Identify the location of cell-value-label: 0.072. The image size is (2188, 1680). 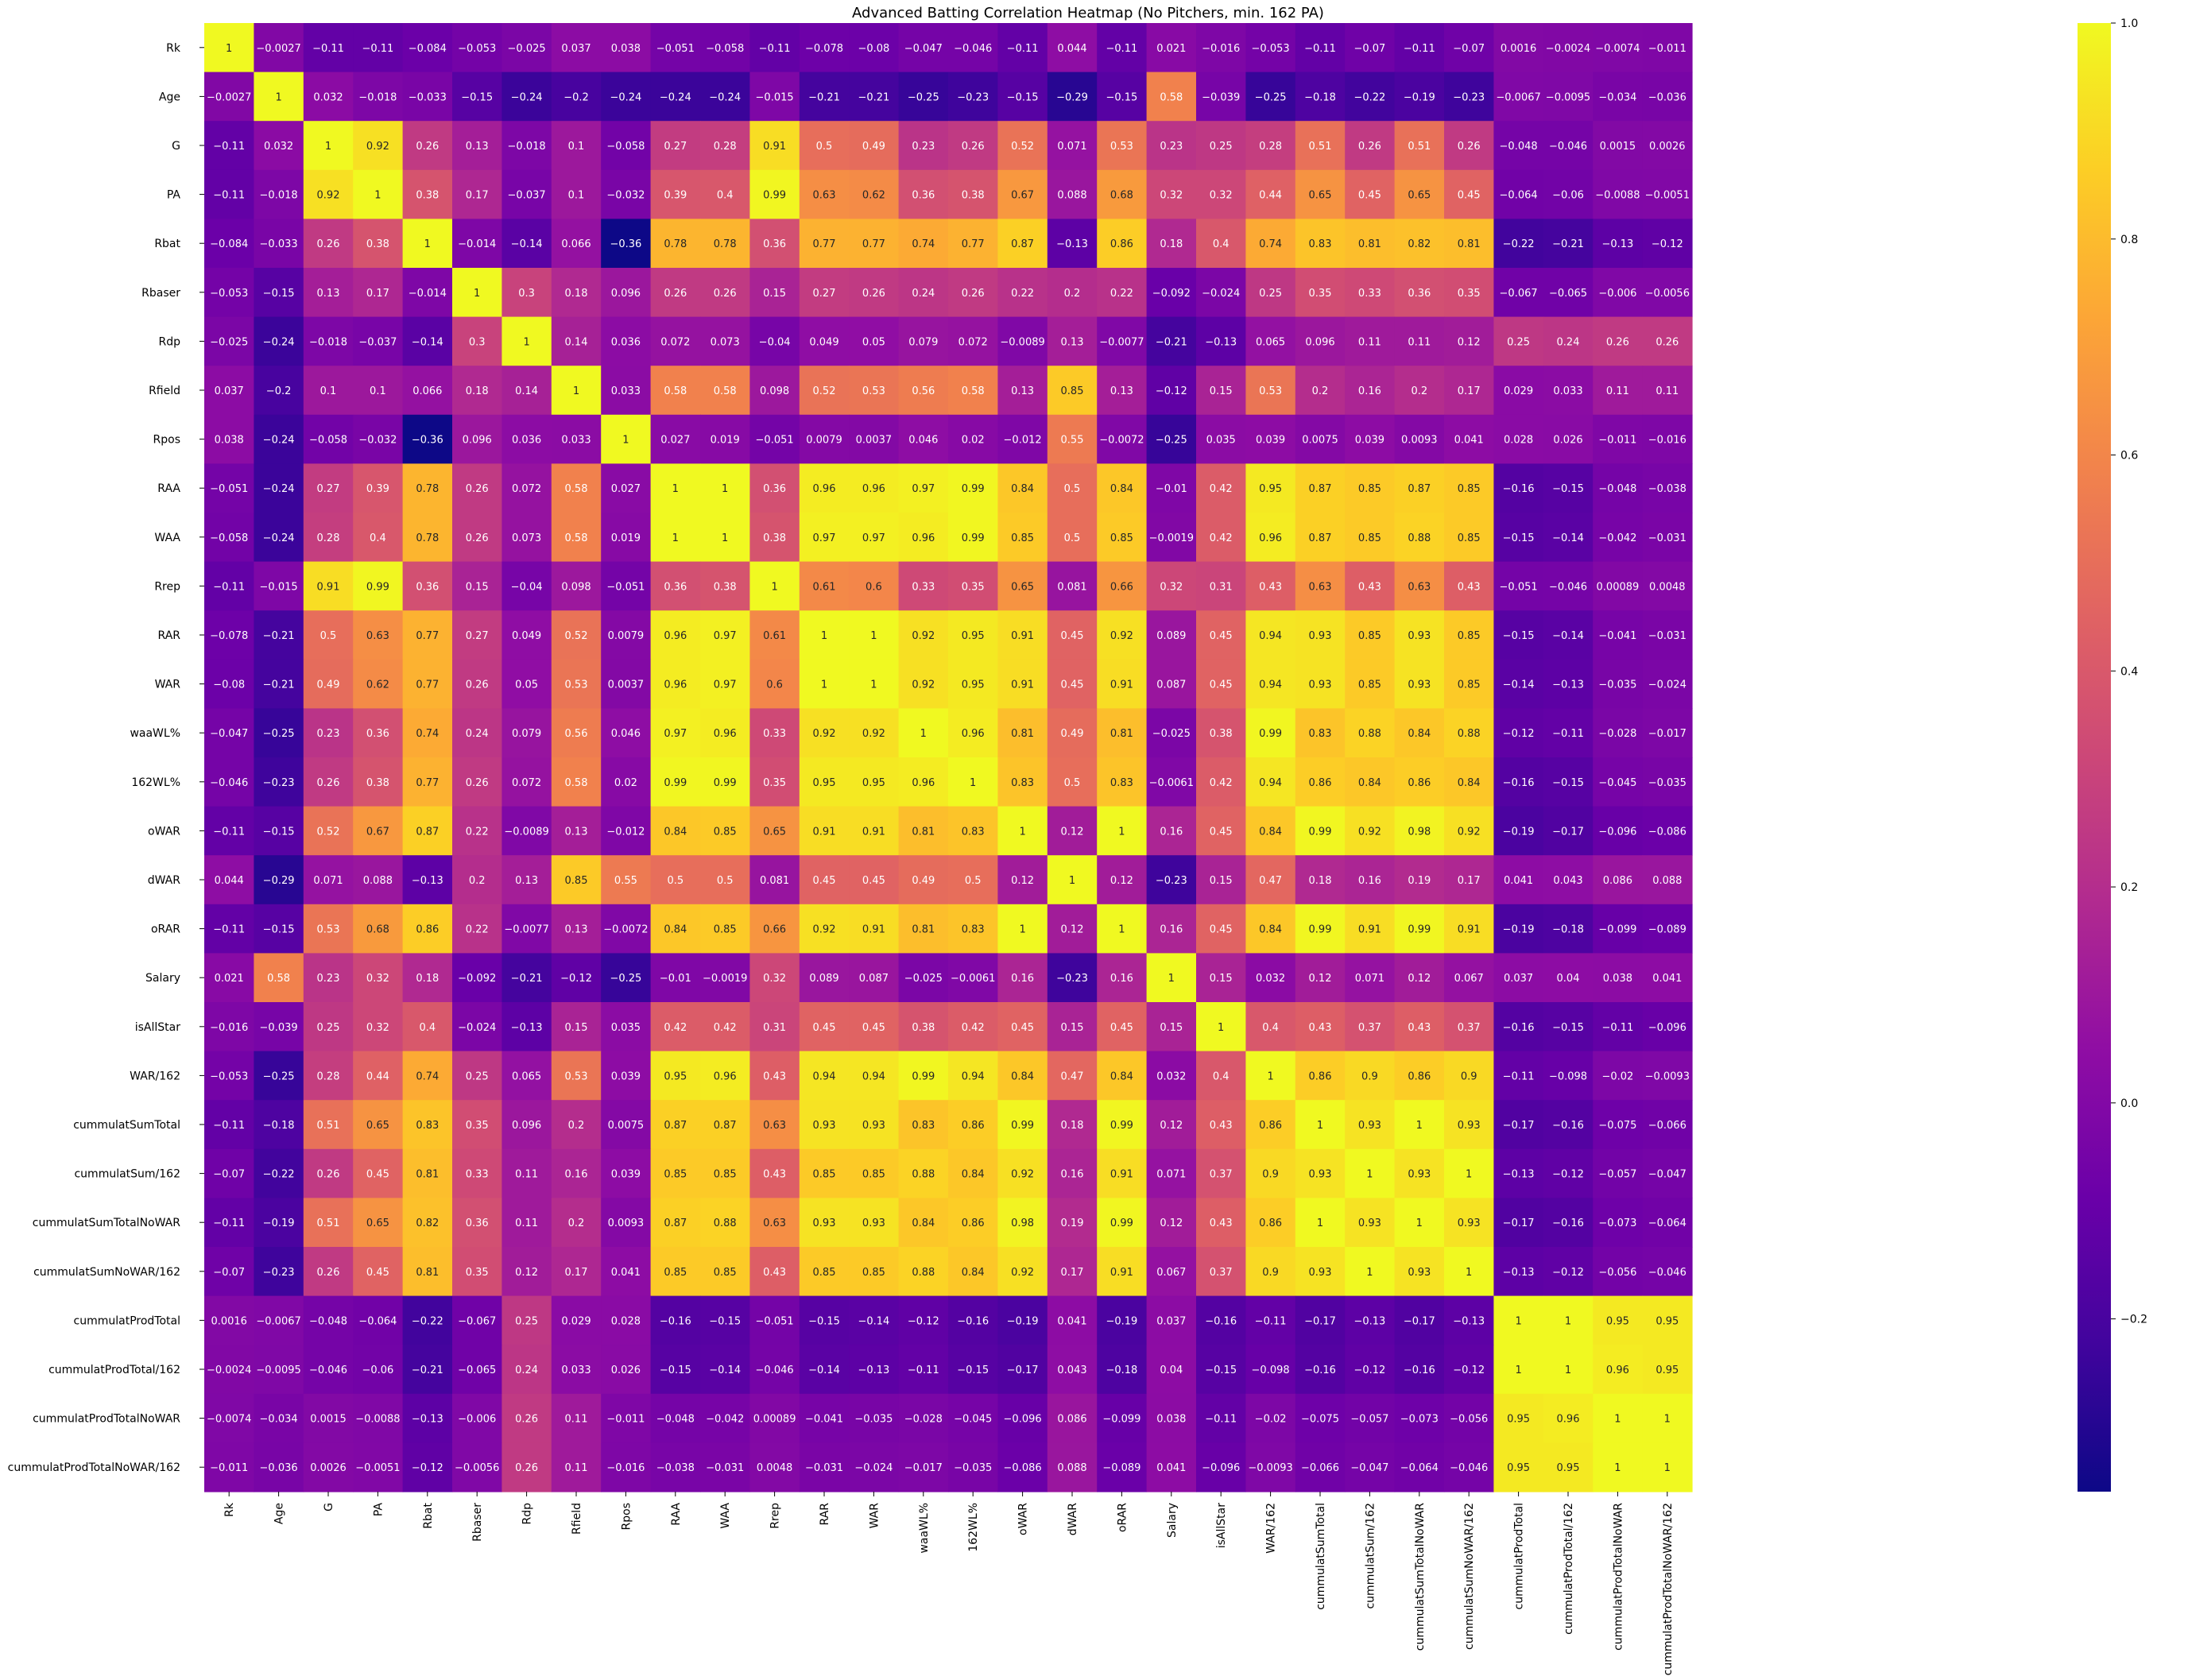
(526, 489).